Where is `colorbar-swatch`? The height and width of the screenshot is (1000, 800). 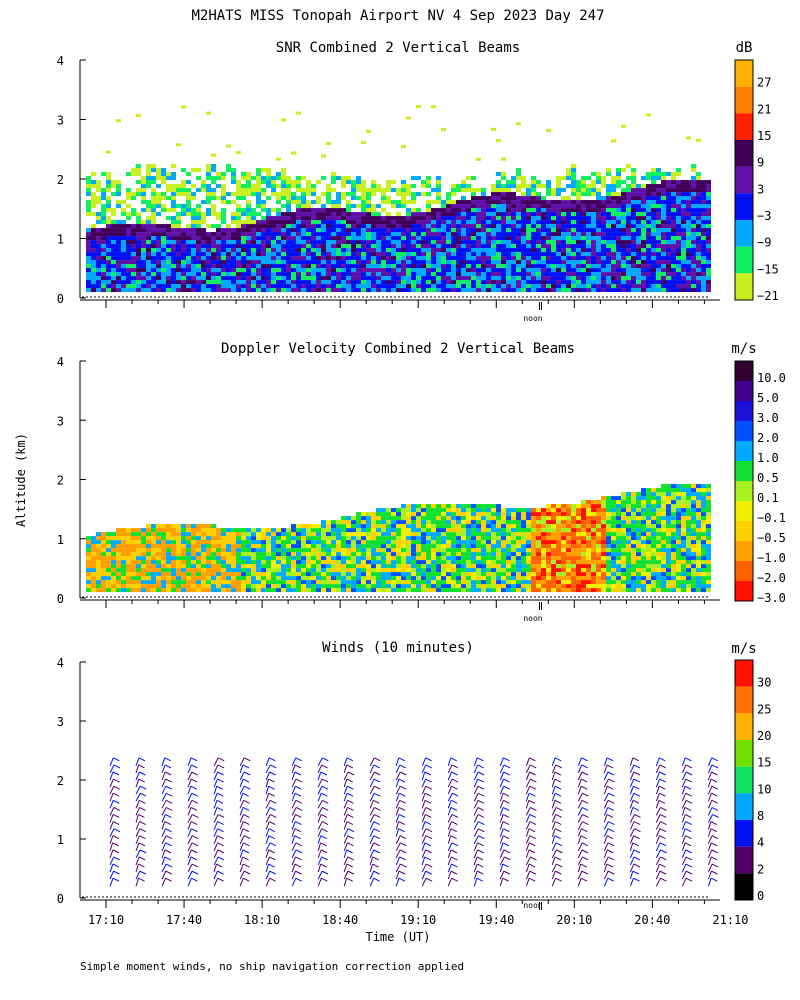
colorbar-swatch is located at coordinates (744, 833).